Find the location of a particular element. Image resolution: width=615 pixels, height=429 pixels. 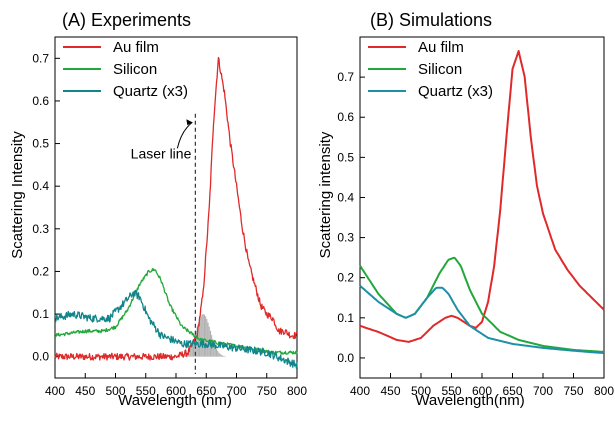

laser-line-annotation: Laser line is located at coordinates (161, 153).